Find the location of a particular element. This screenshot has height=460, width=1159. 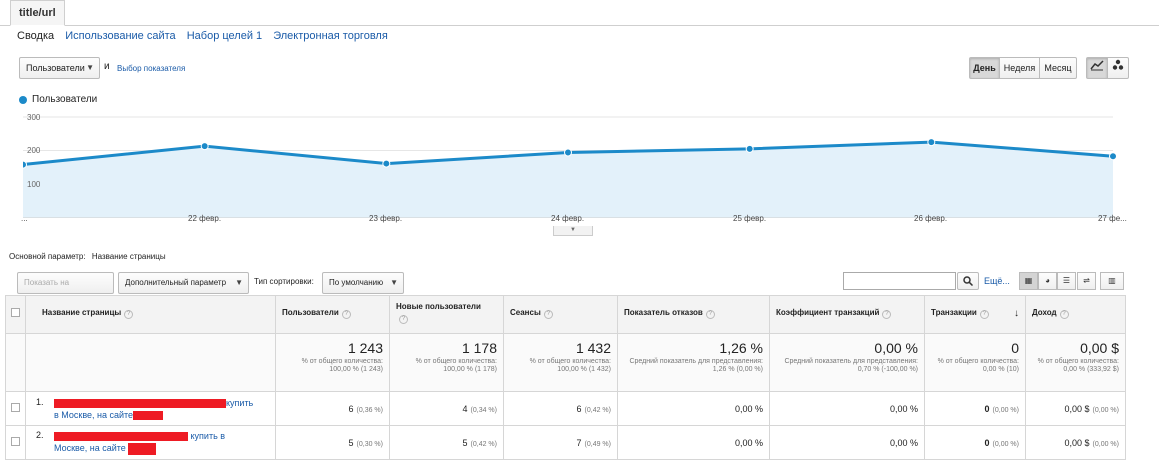

subtab-ecommerce: Электронная торговля is located at coordinates (330, 36).